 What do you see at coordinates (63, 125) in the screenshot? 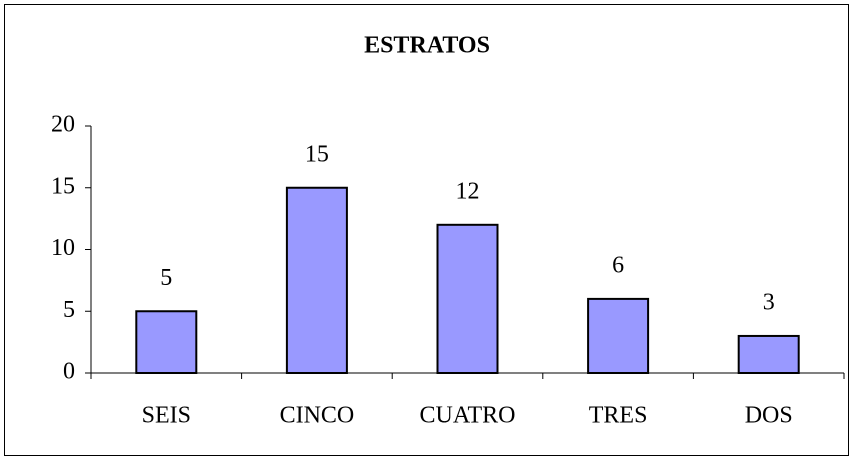
I see `y-tick-label: 20` at bounding box center [63, 125].